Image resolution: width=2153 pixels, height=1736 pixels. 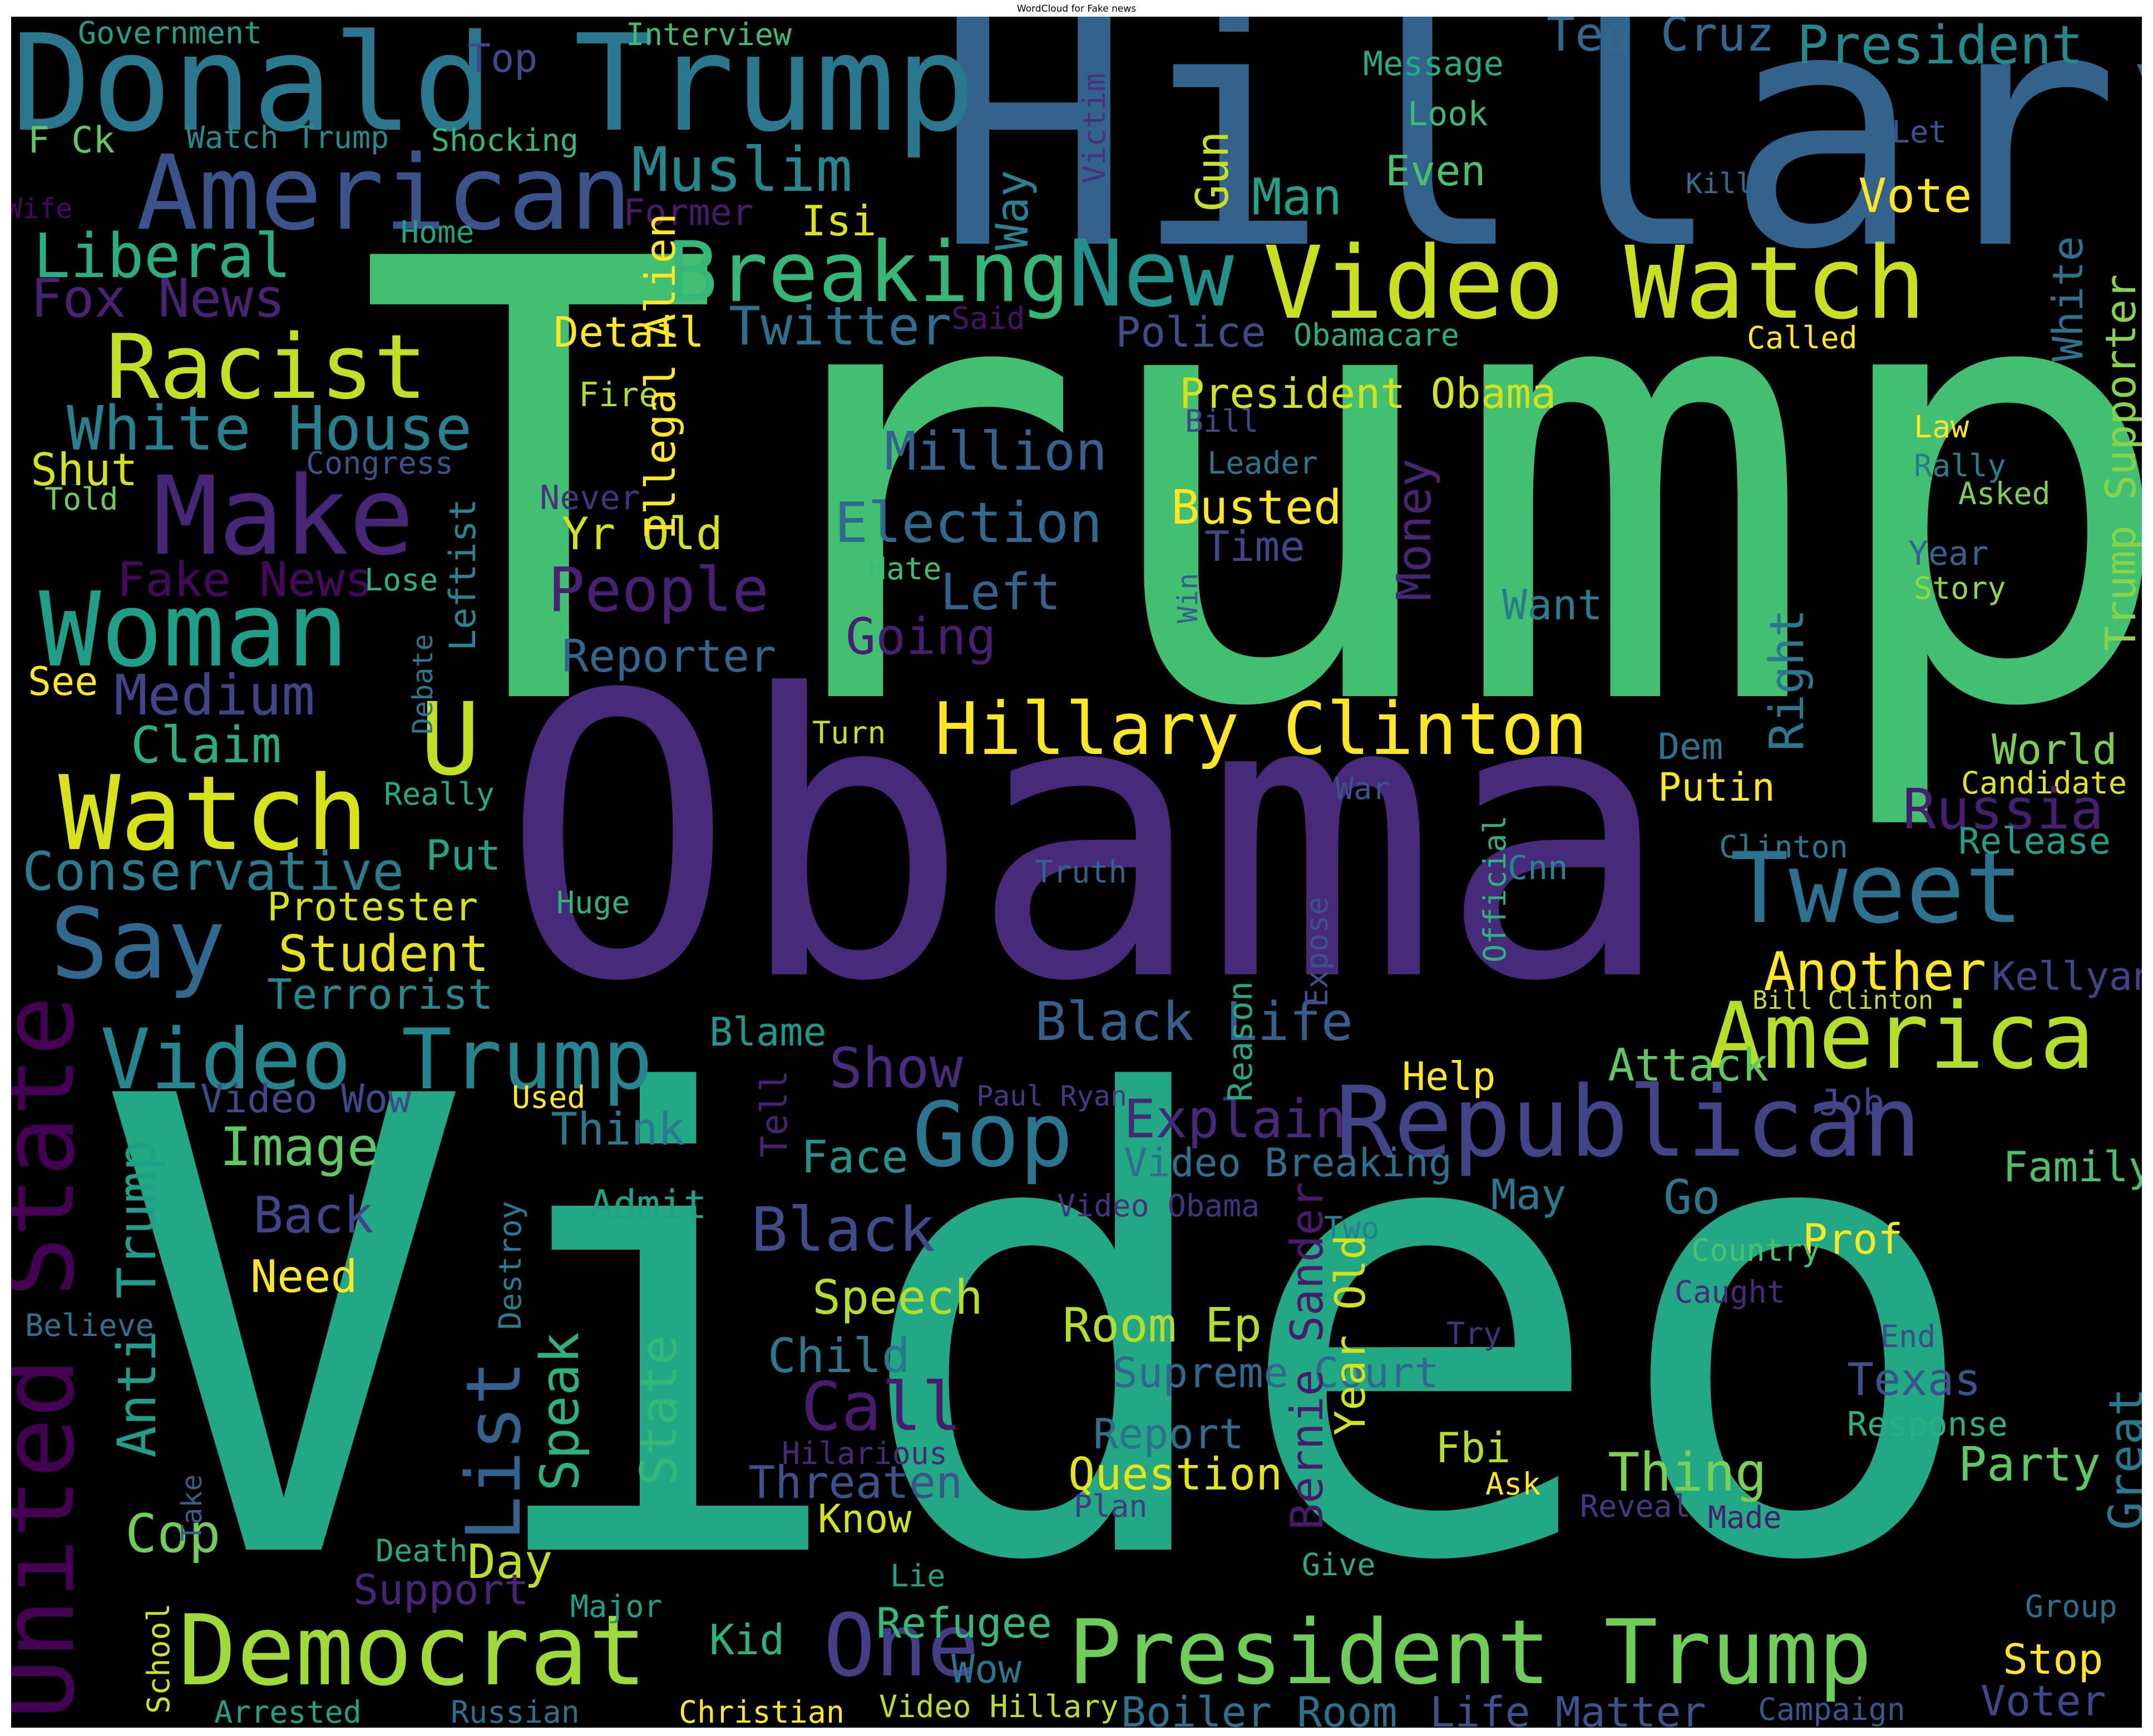 I want to click on word: Destroy, so click(x=510, y=1265).